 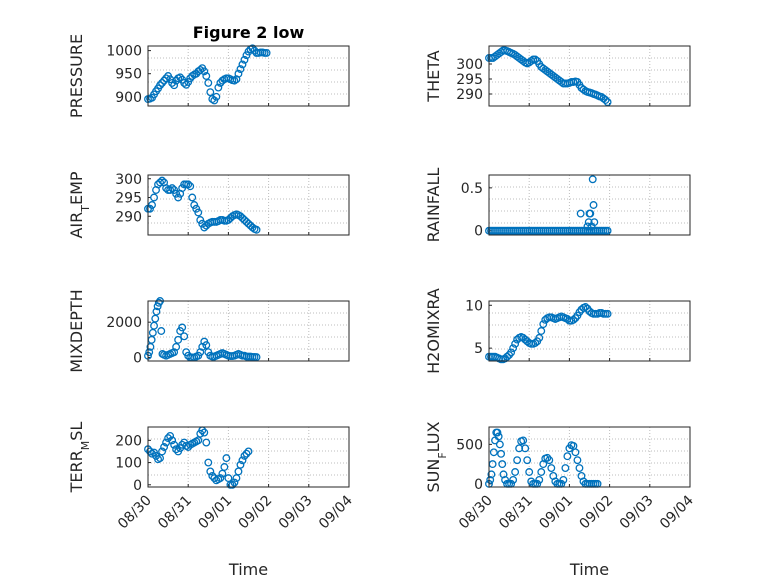 What do you see at coordinates (128, 98) in the screenshot?
I see `y-tick-label: 900` at bounding box center [128, 98].